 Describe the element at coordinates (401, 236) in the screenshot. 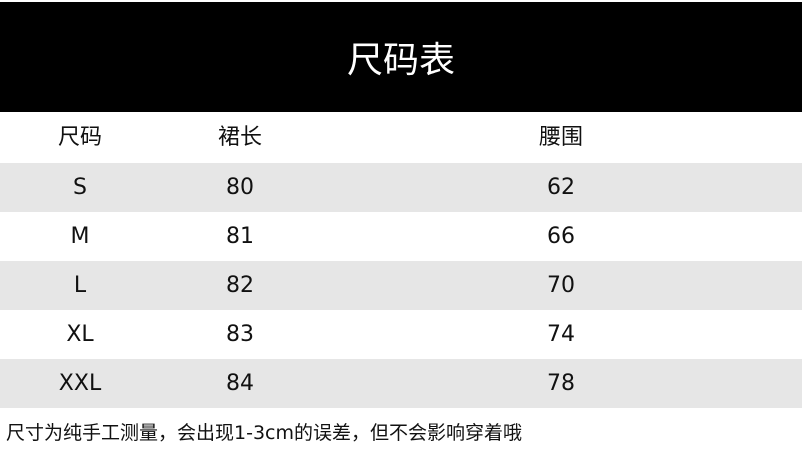

I see `table-row: M 81 66` at that location.